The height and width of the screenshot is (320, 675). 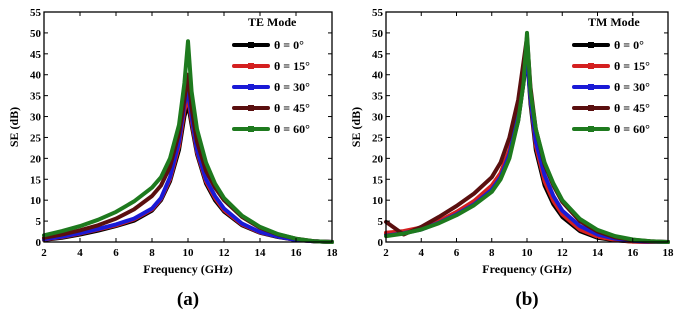 What do you see at coordinates (526, 299) in the screenshot?
I see `panel-label: (b)` at bounding box center [526, 299].